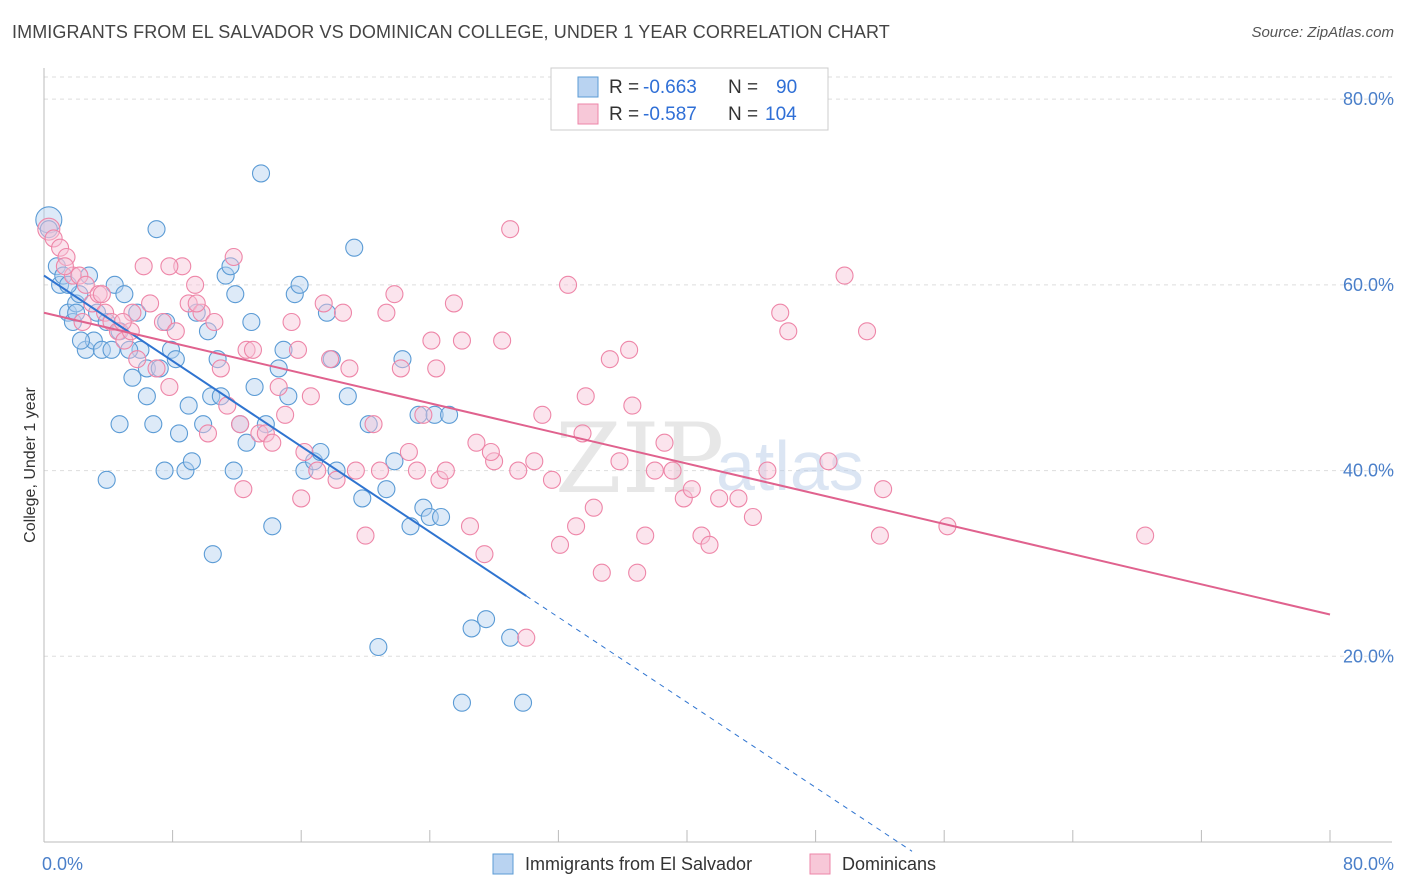 The width and height of the screenshot is (1406, 892). I want to click on y-tick-label-40: 40.0%, so click(1368, 471).